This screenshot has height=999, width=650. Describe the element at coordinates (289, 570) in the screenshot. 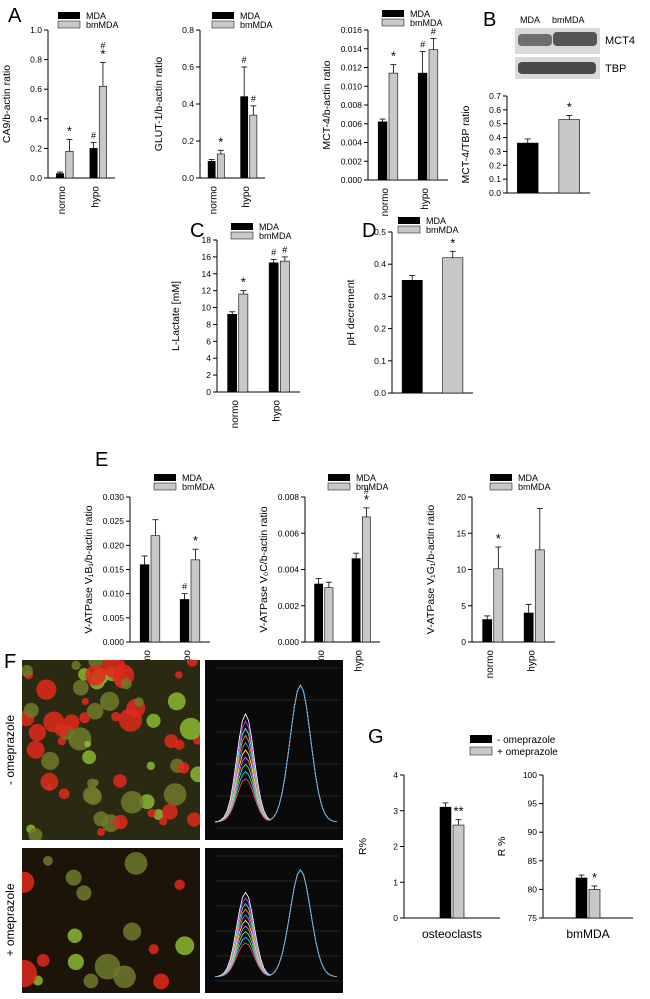

I see `y-tick-label-e2: 0.004` at that location.